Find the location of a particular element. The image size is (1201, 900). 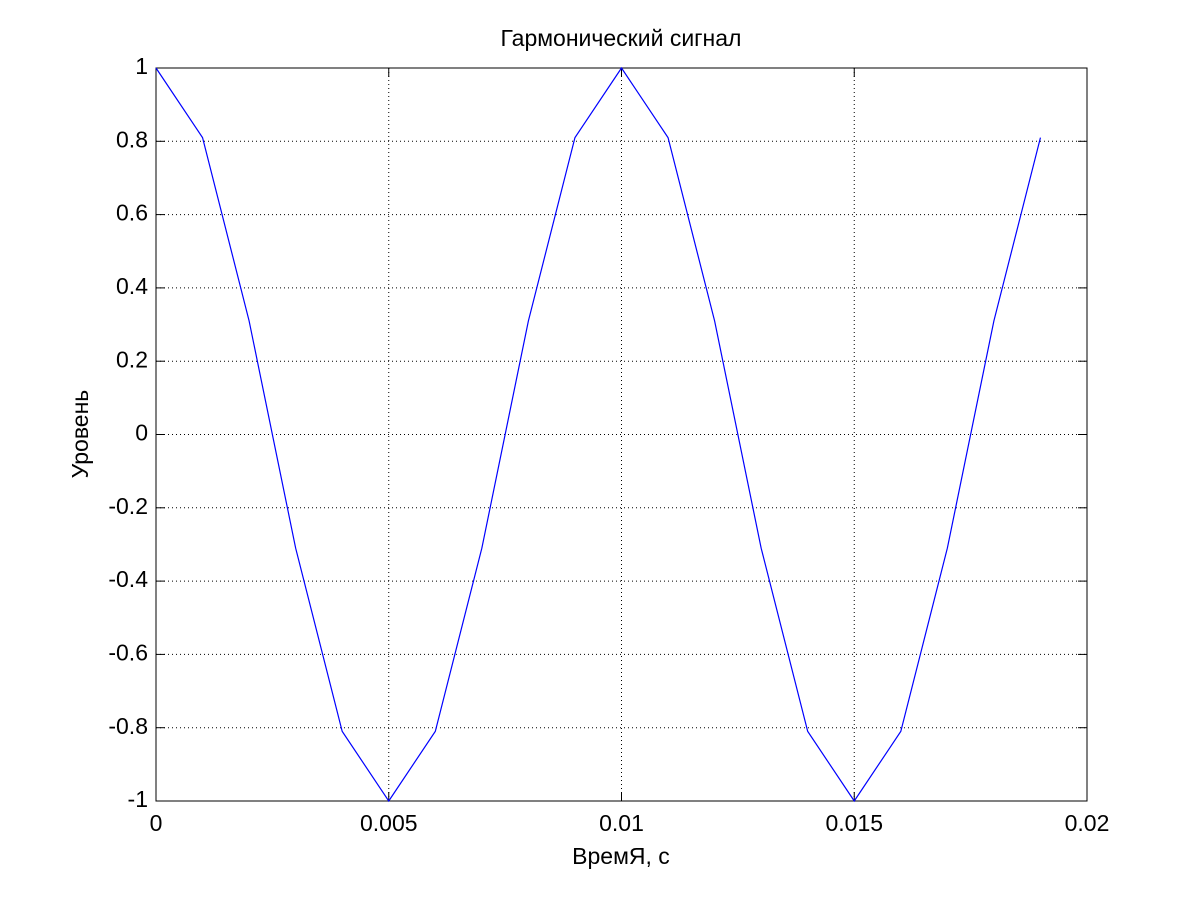

y-tick-label: 0.8 is located at coordinates (132, 139).